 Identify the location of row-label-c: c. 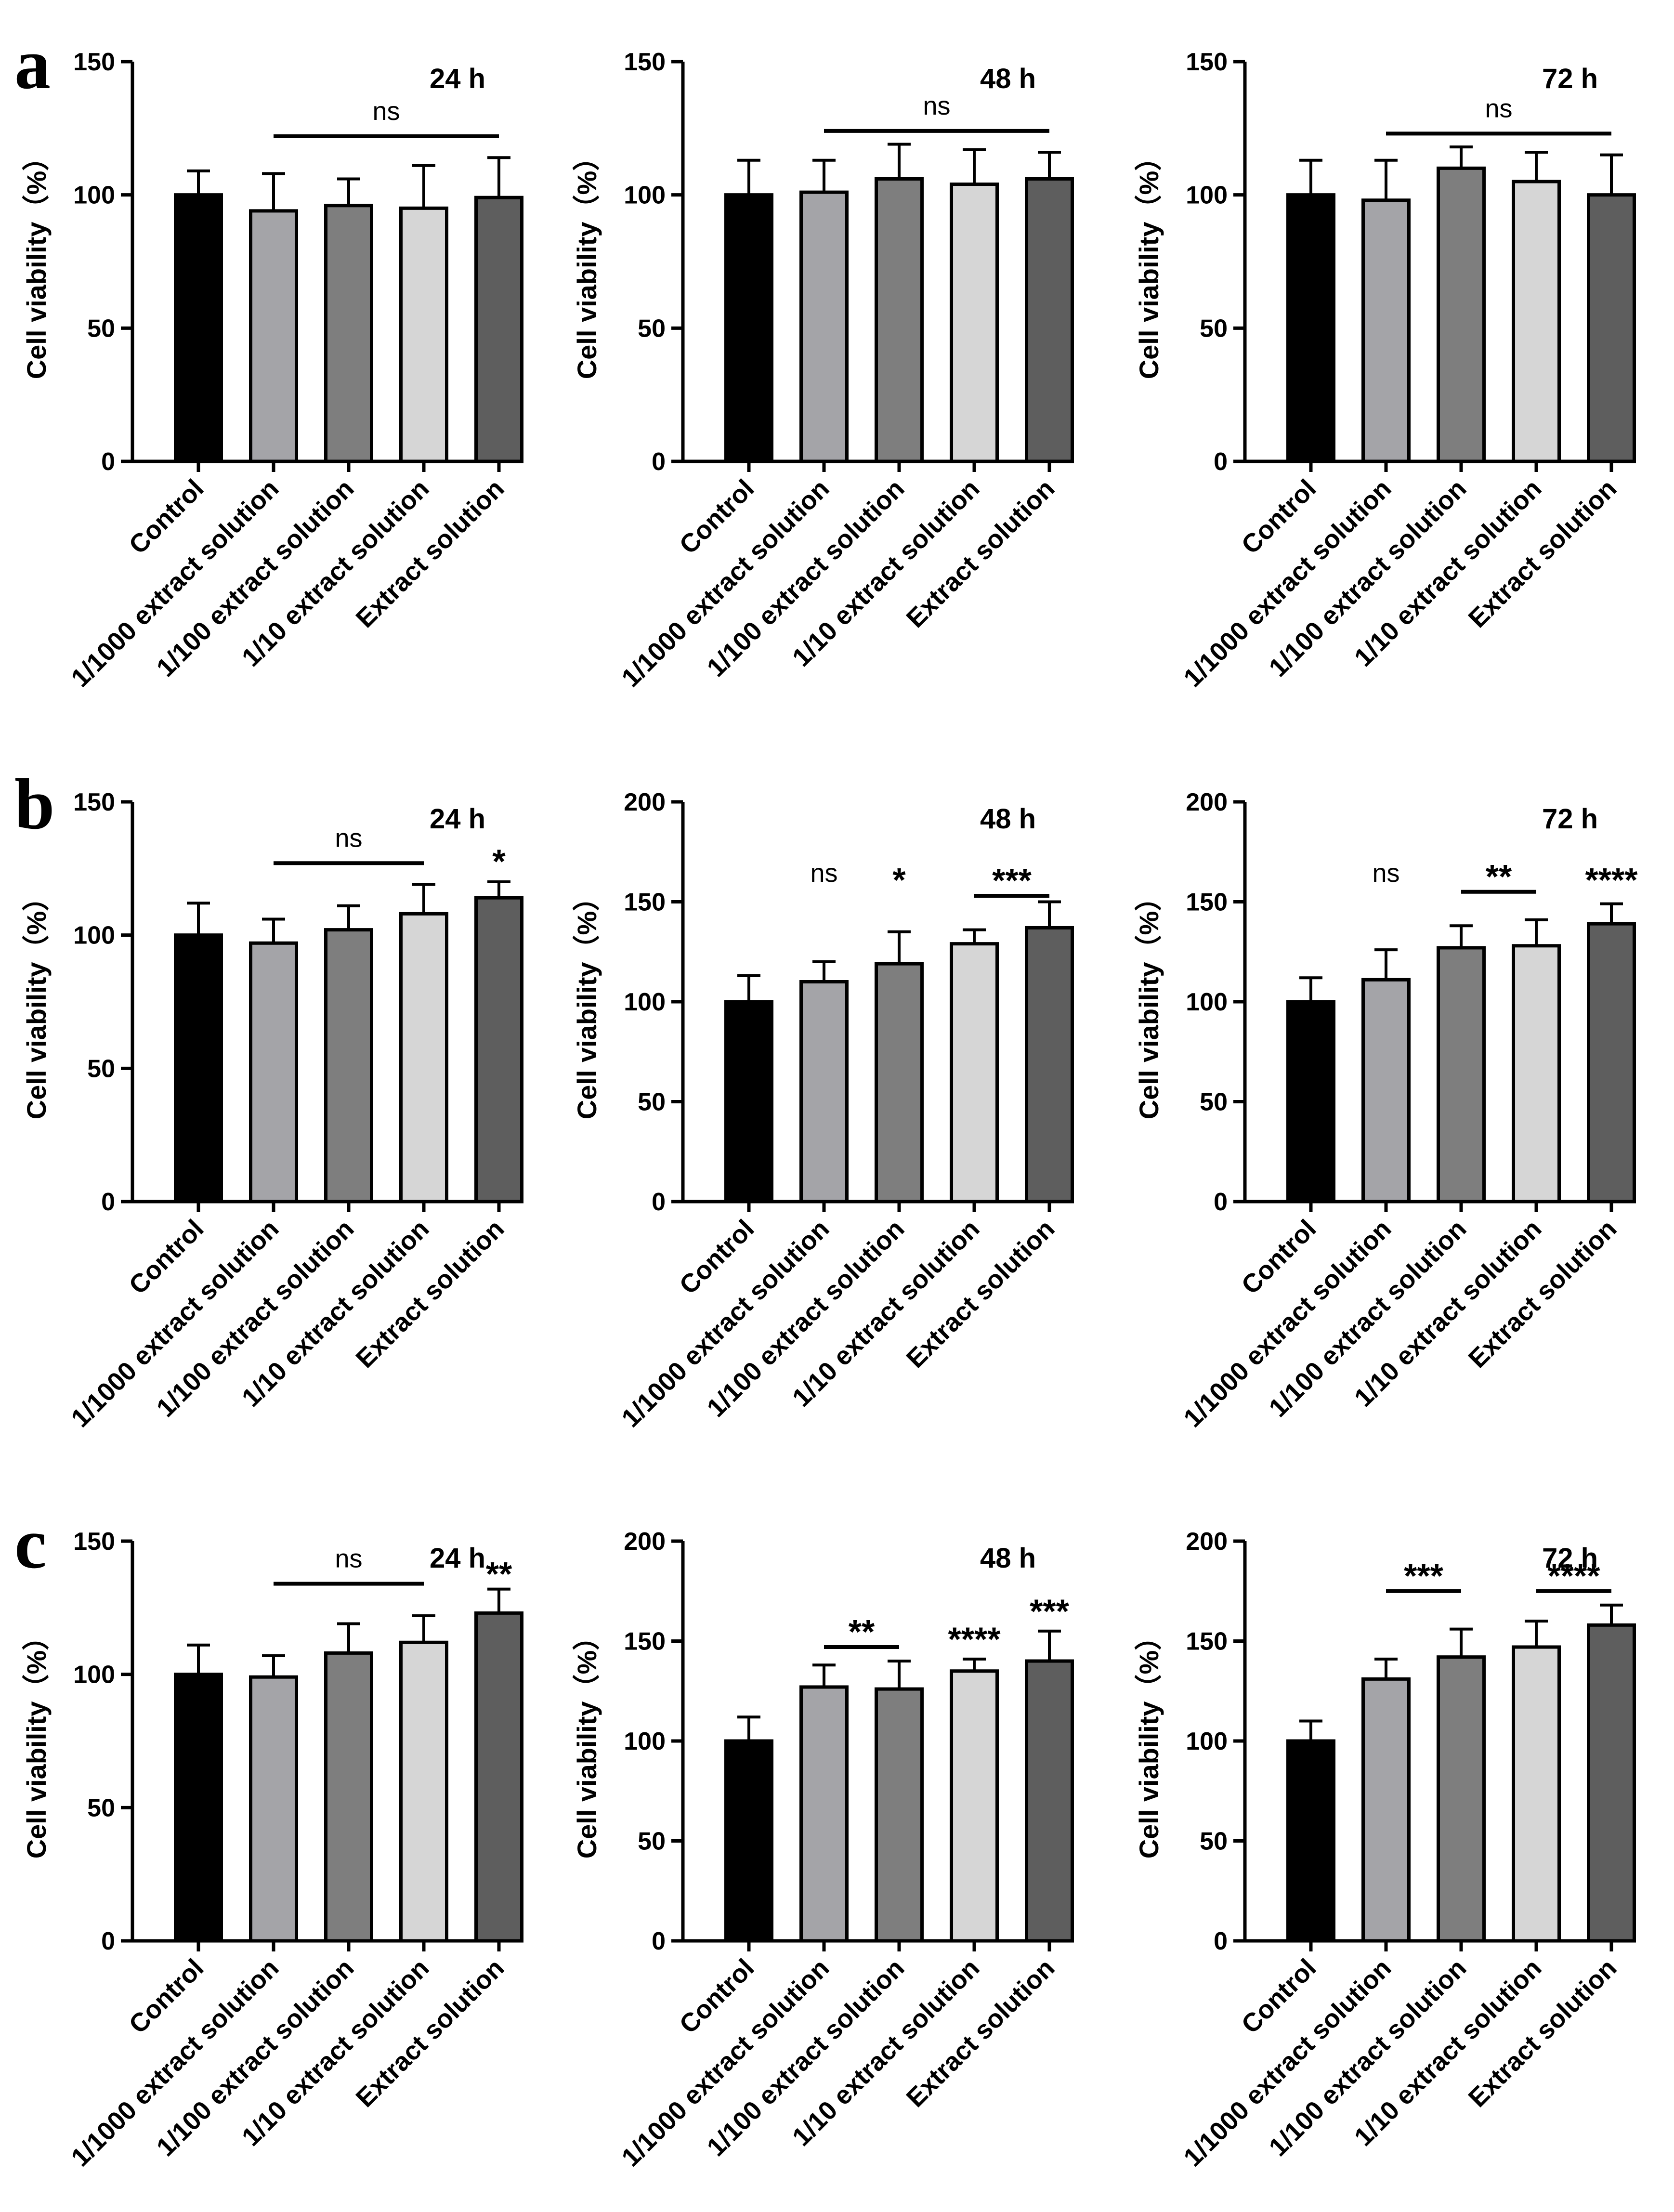
(30, 1544).